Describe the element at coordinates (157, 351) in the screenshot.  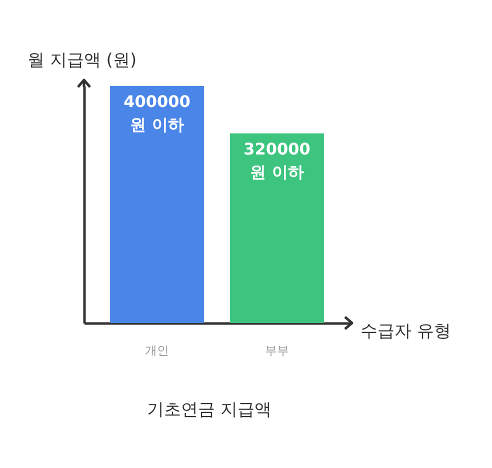
I see `x-tick-label: 개인` at that location.